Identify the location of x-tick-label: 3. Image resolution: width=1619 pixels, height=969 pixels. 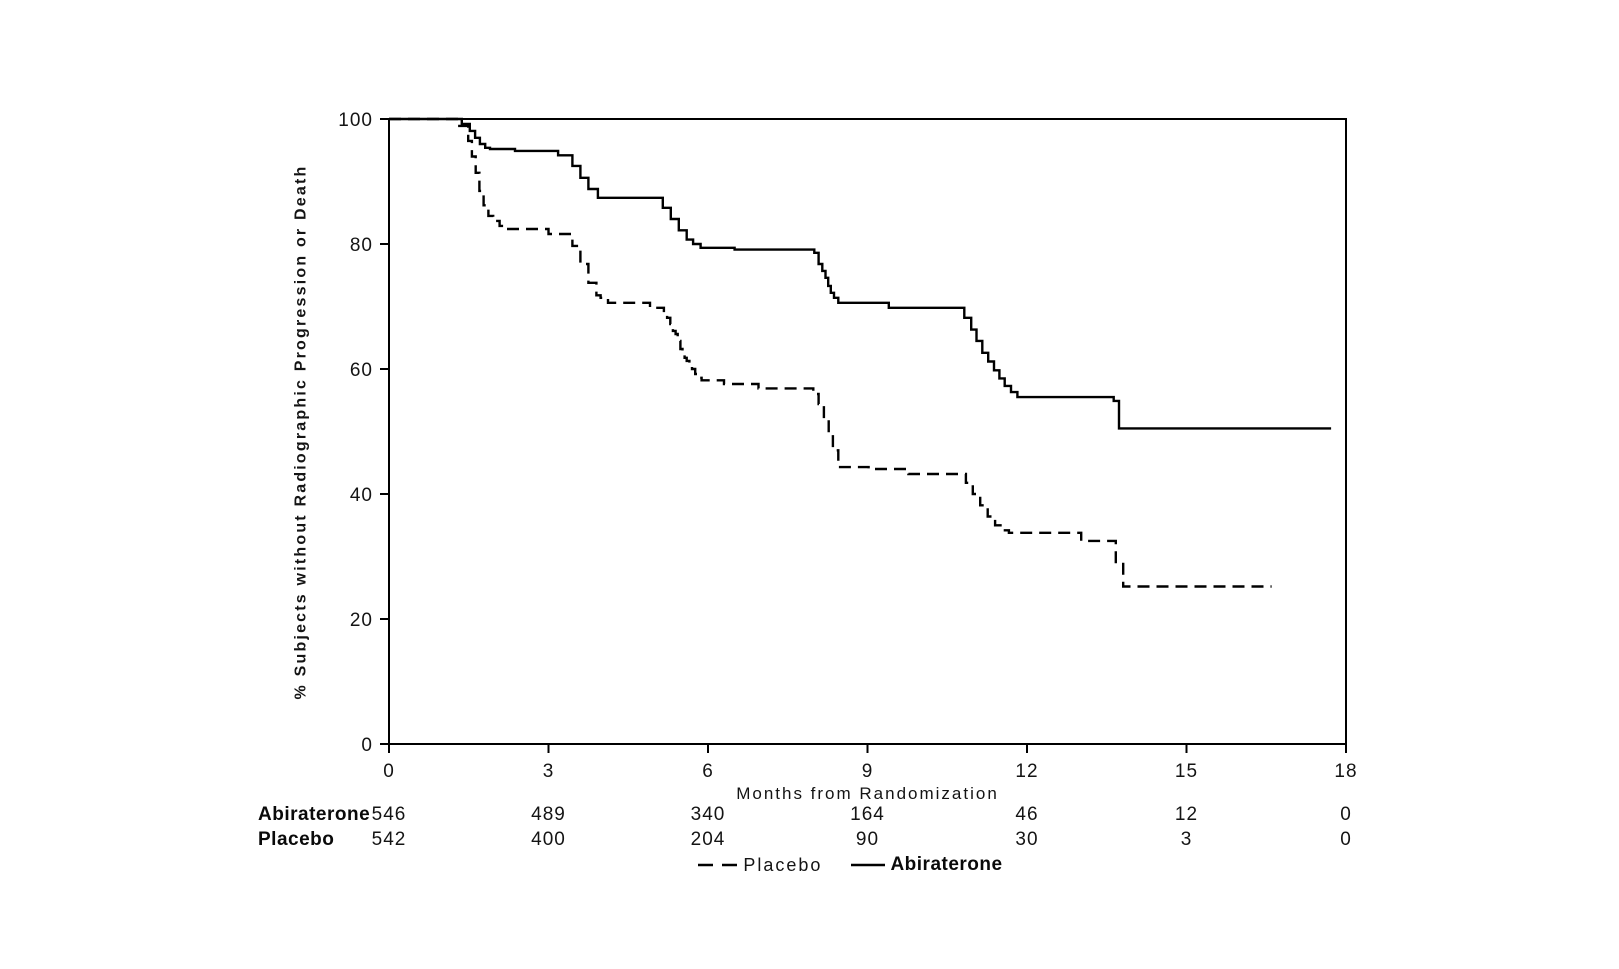
(549, 771).